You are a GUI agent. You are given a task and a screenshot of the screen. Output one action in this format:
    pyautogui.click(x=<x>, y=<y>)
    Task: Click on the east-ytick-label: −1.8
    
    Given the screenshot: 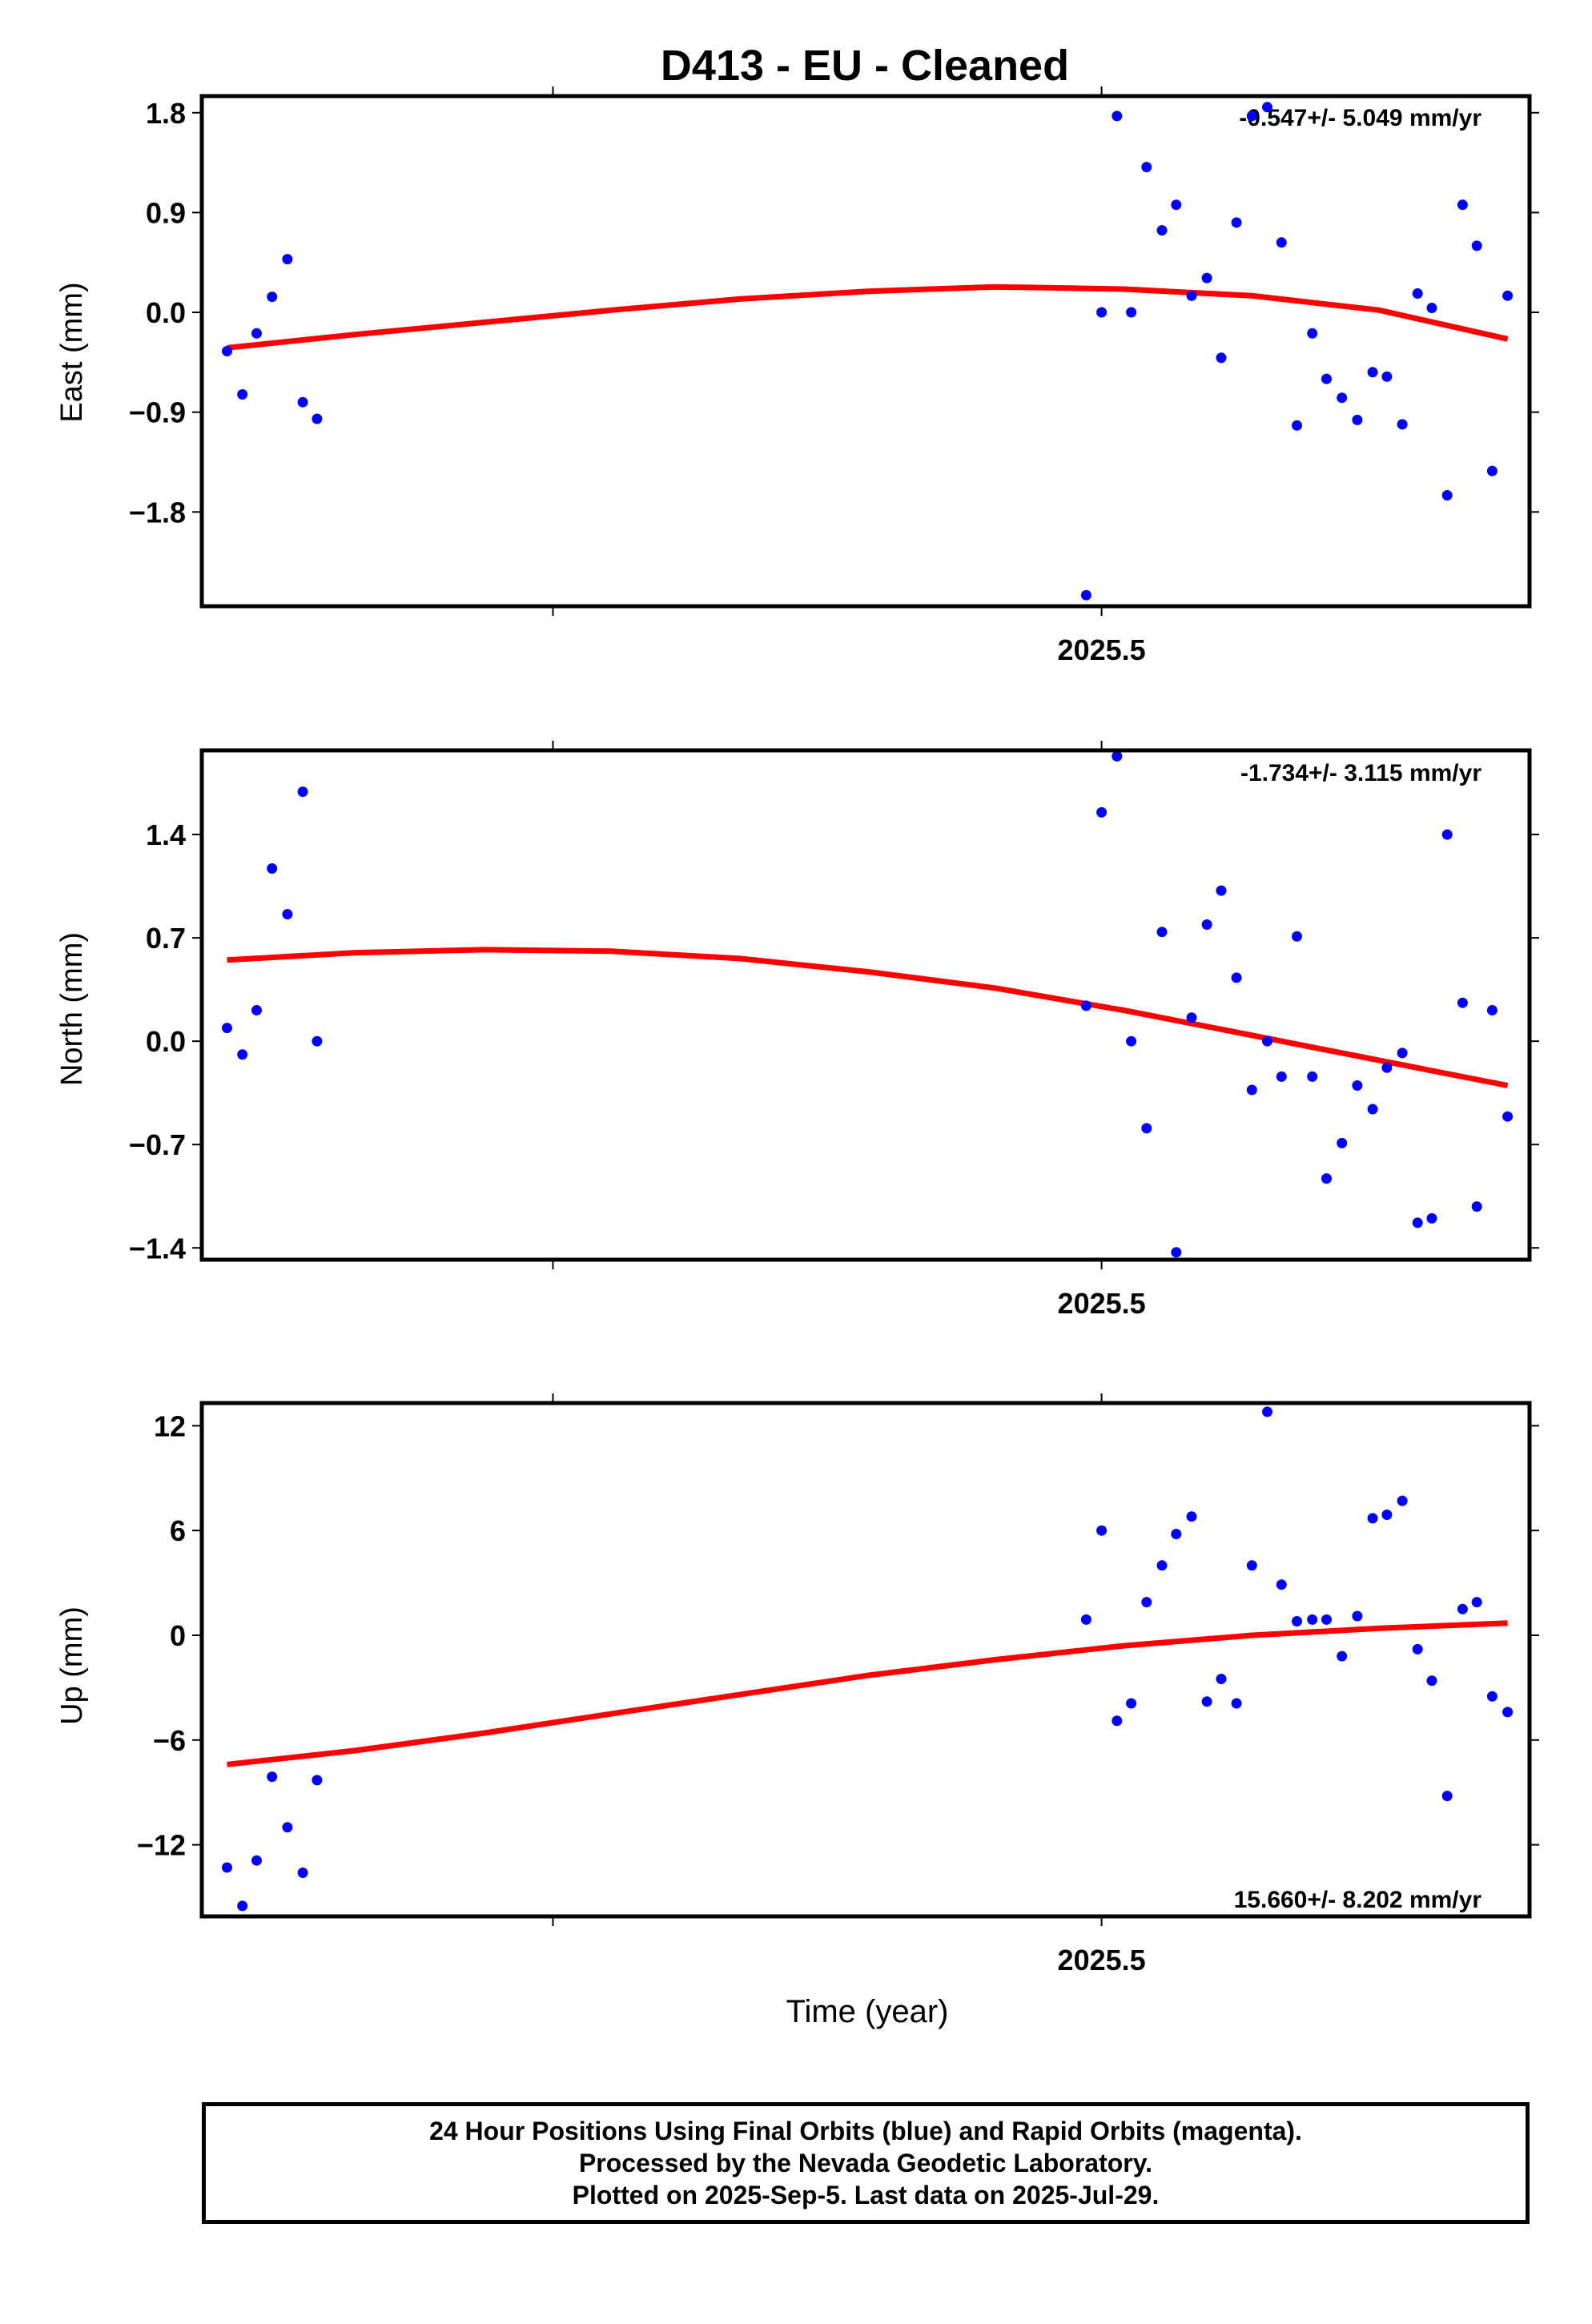 What is the action you would take?
    pyautogui.click(x=158, y=512)
    